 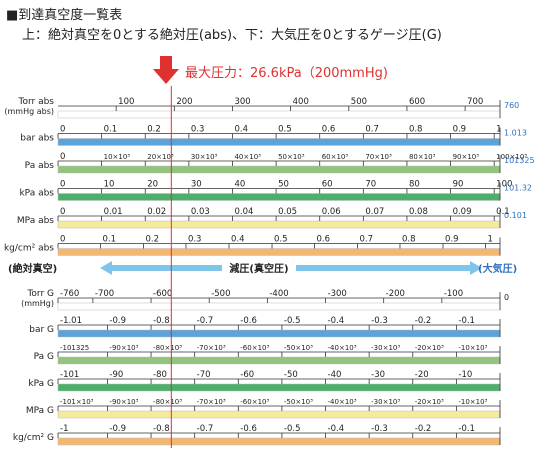 I want to click on abs-scale-tick-label: 60, so click(x=327, y=185).